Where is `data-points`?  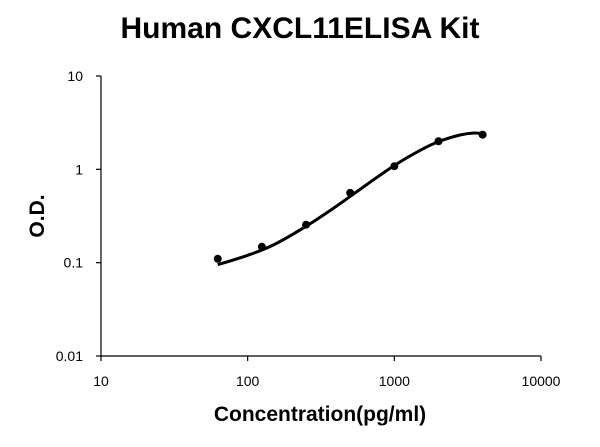 data-points is located at coordinates (350, 196).